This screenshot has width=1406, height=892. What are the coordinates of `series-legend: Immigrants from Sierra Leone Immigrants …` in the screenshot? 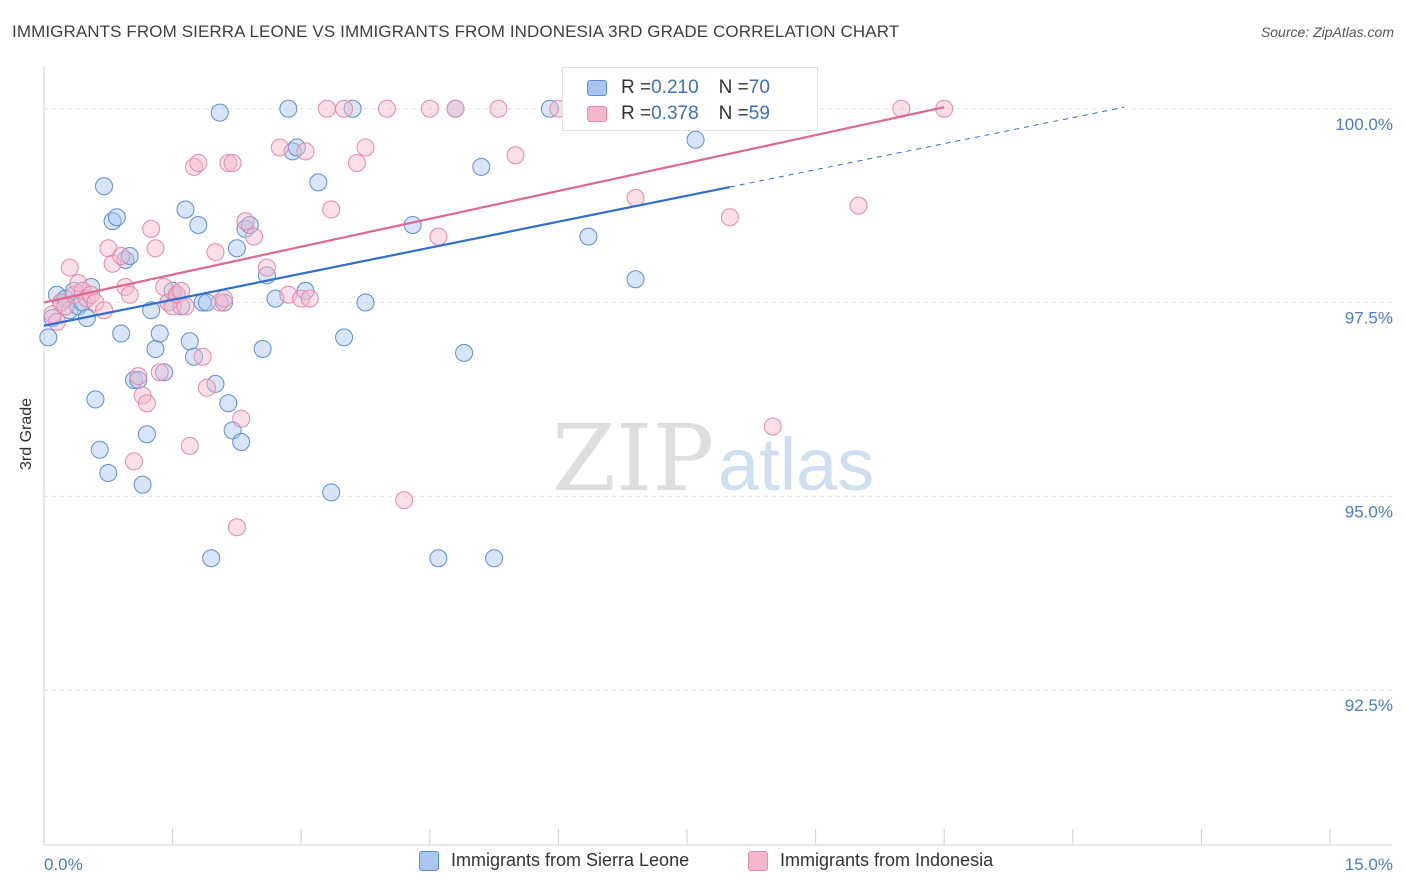 It's located at (703, 864).